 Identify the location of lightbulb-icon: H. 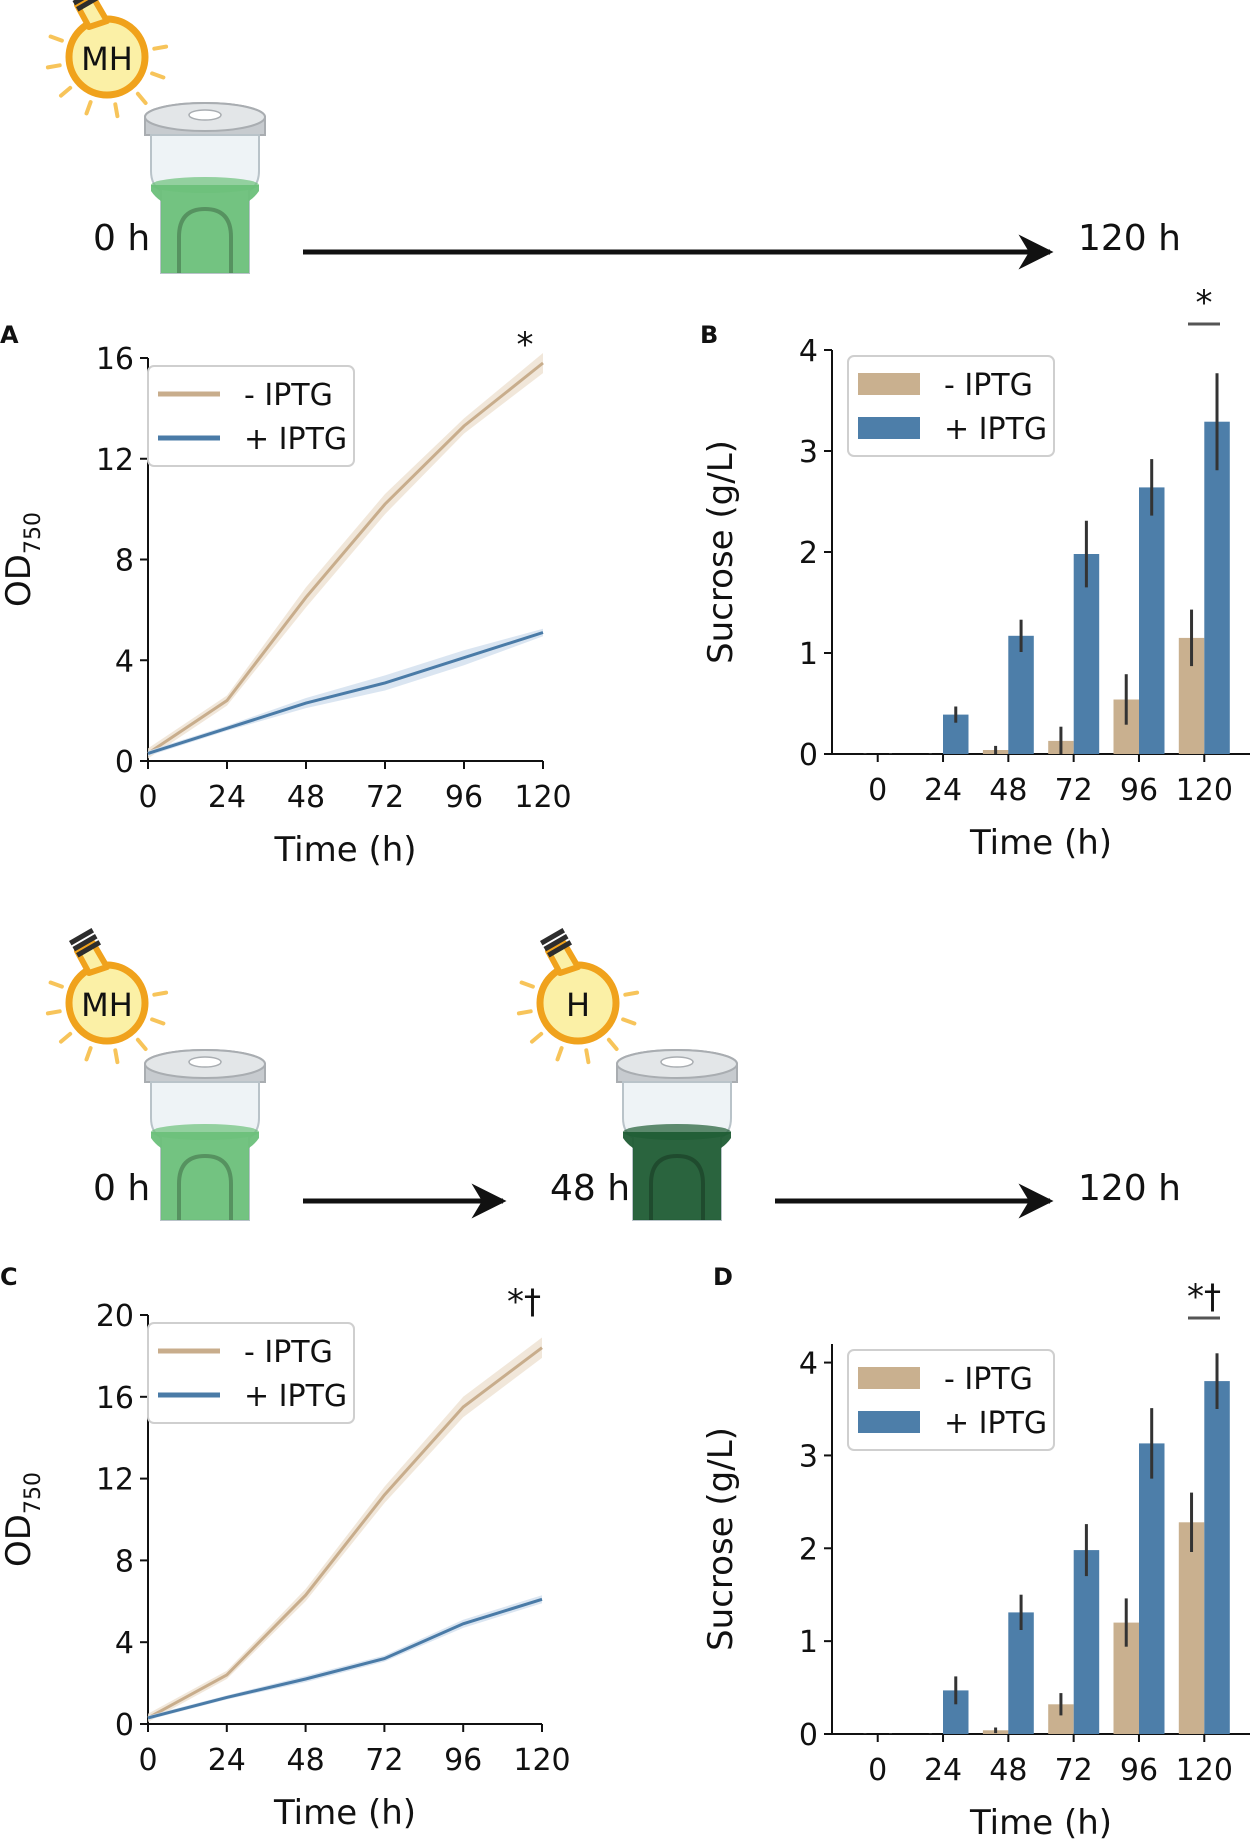
(578, 996).